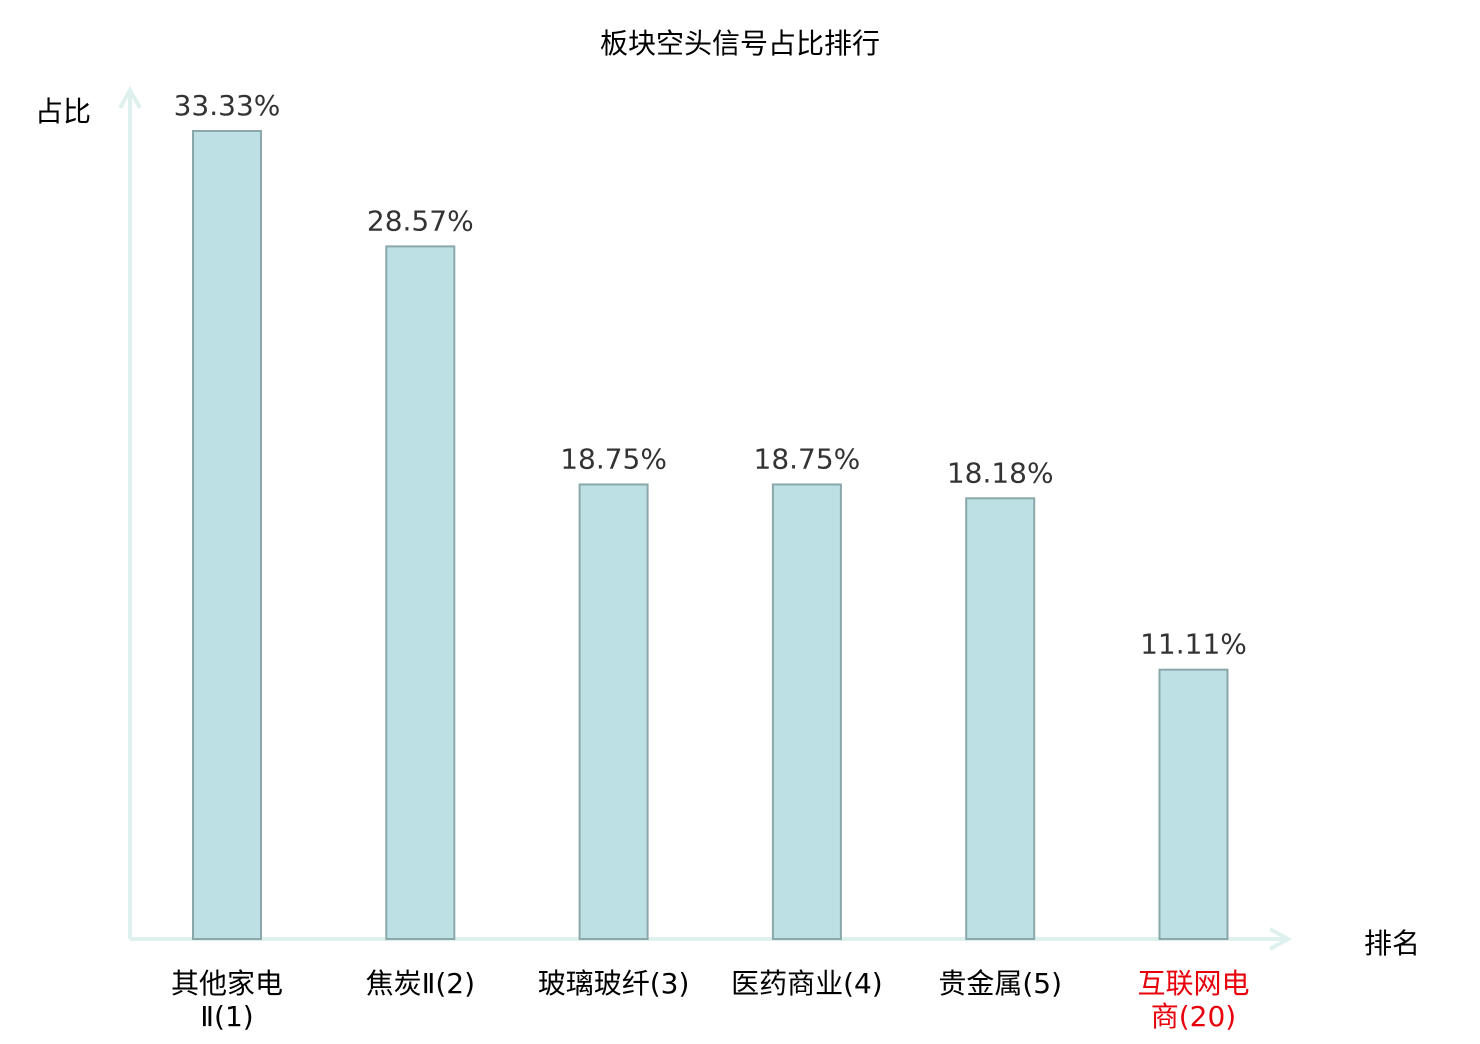 This screenshot has width=1480, height=1044. I want to click on x-axis-label: 排名, so click(1392, 943).